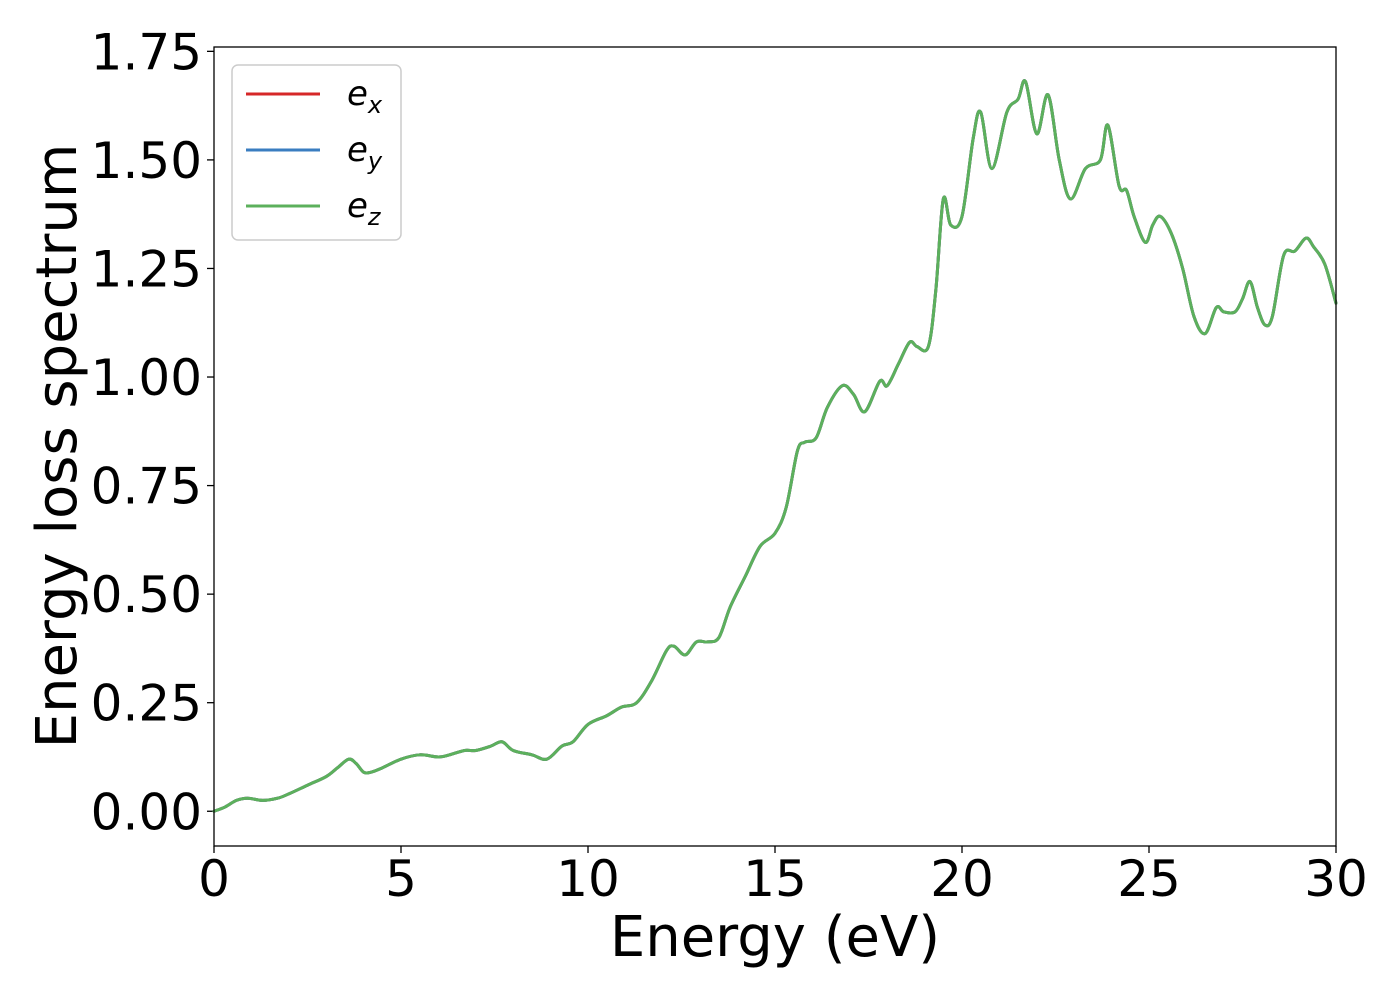 This screenshot has height=1004, width=1400. What do you see at coordinates (775, 879) in the screenshot?
I see `x-tick-label: 15` at bounding box center [775, 879].